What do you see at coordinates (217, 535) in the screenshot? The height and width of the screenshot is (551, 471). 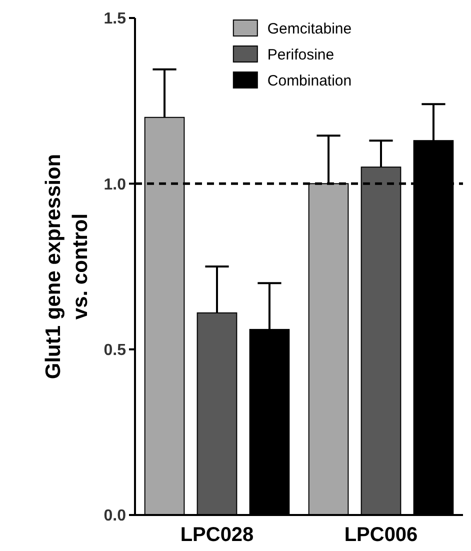 I see `x-tick-label: LPC028` at bounding box center [217, 535].